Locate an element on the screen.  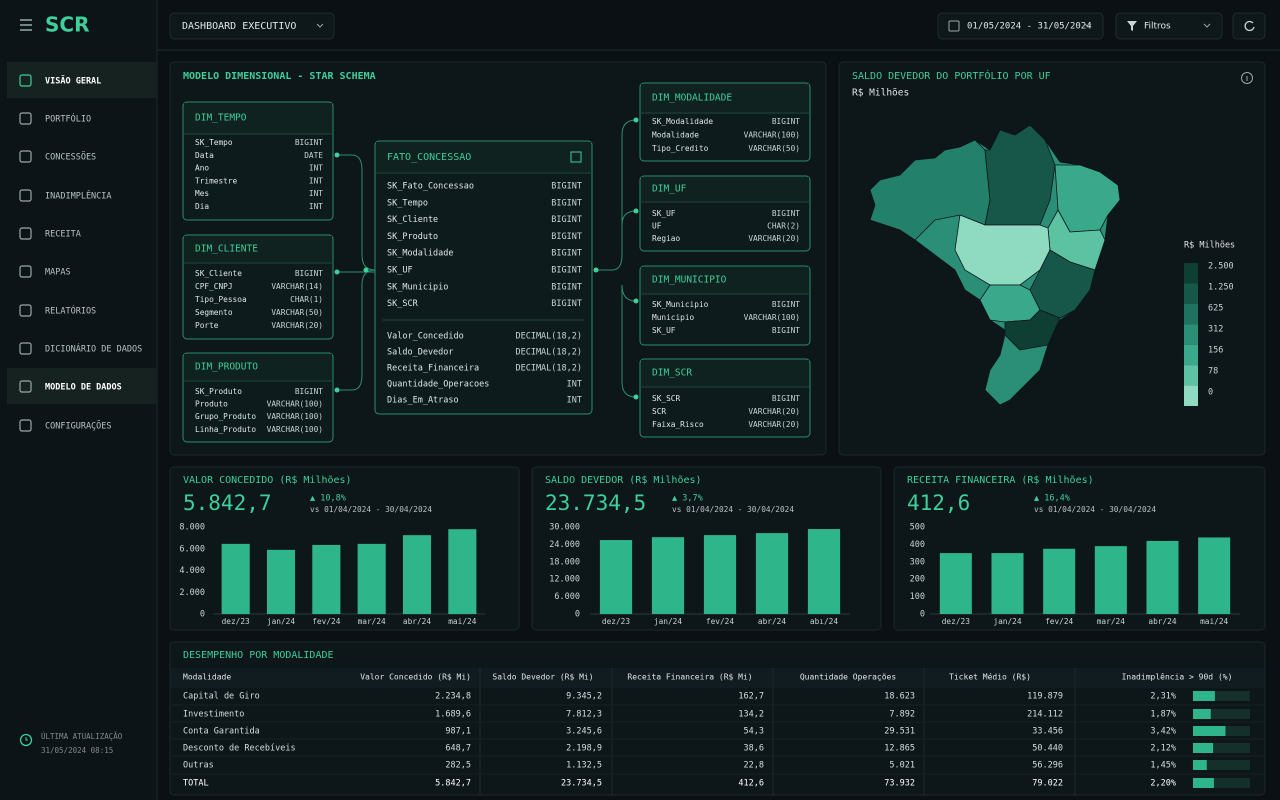
field-name: SK_Modalidade is located at coordinates (682, 121).